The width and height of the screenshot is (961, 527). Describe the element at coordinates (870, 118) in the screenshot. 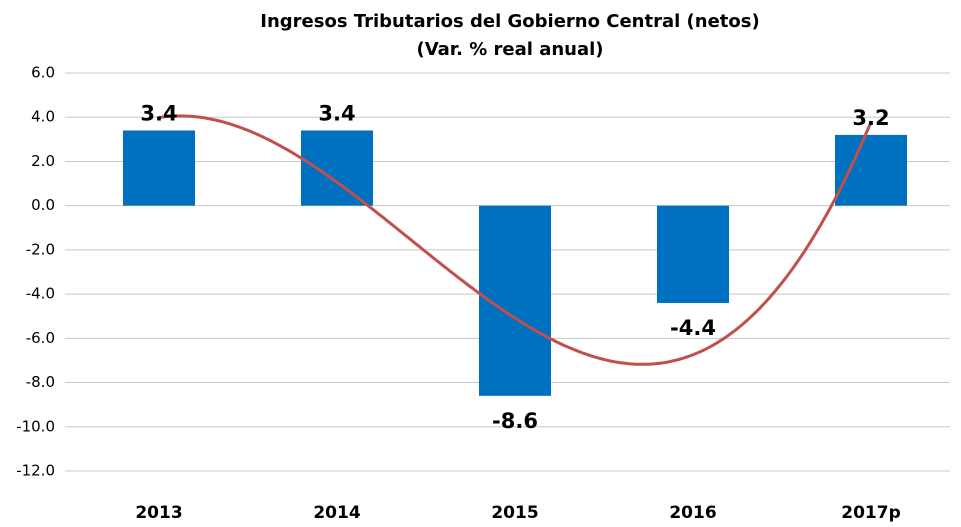

I see `data-label: 3.2` at that location.